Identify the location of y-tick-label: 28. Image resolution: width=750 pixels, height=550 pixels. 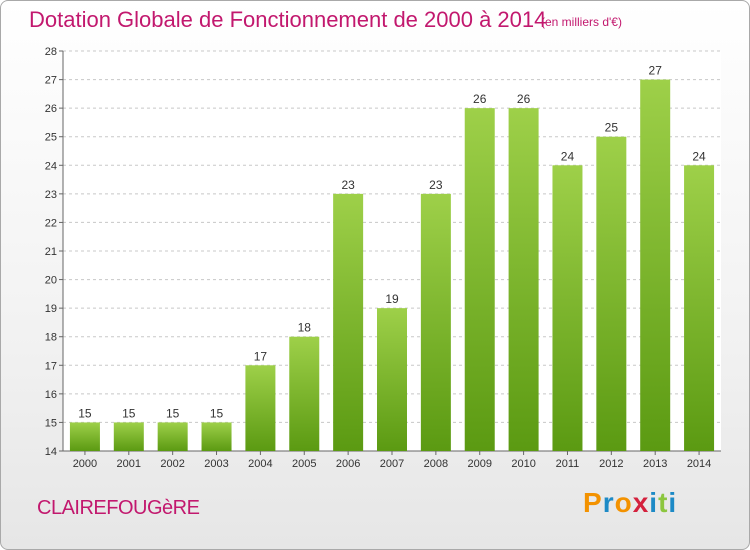
(51, 52).